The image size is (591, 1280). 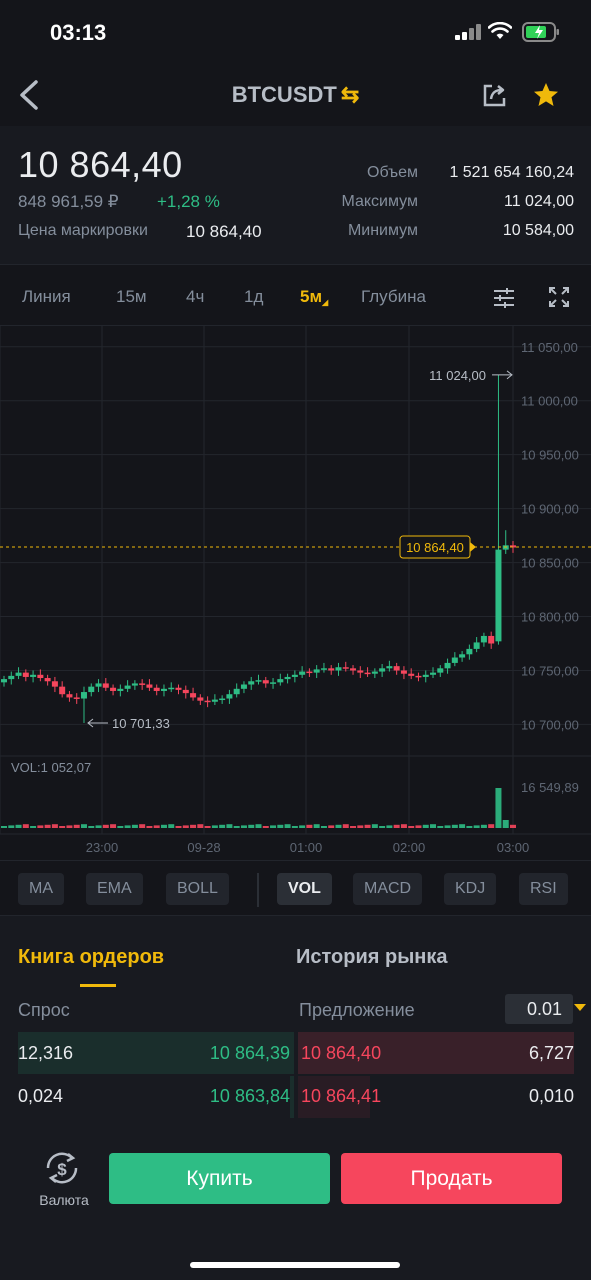 I want to click on ask-qty: 6,727, so click(x=551, y=1053).